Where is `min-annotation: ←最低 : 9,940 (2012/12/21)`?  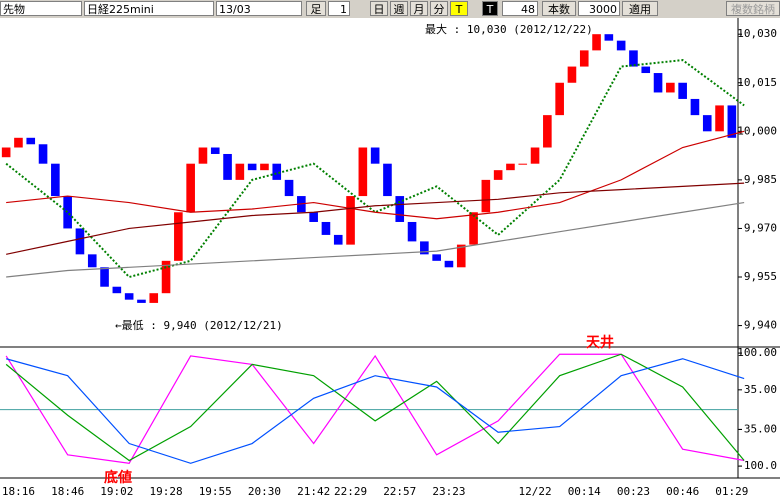
min-annotation: ←最低 : 9,940 (2012/12/21) is located at coordinates (199, 325).